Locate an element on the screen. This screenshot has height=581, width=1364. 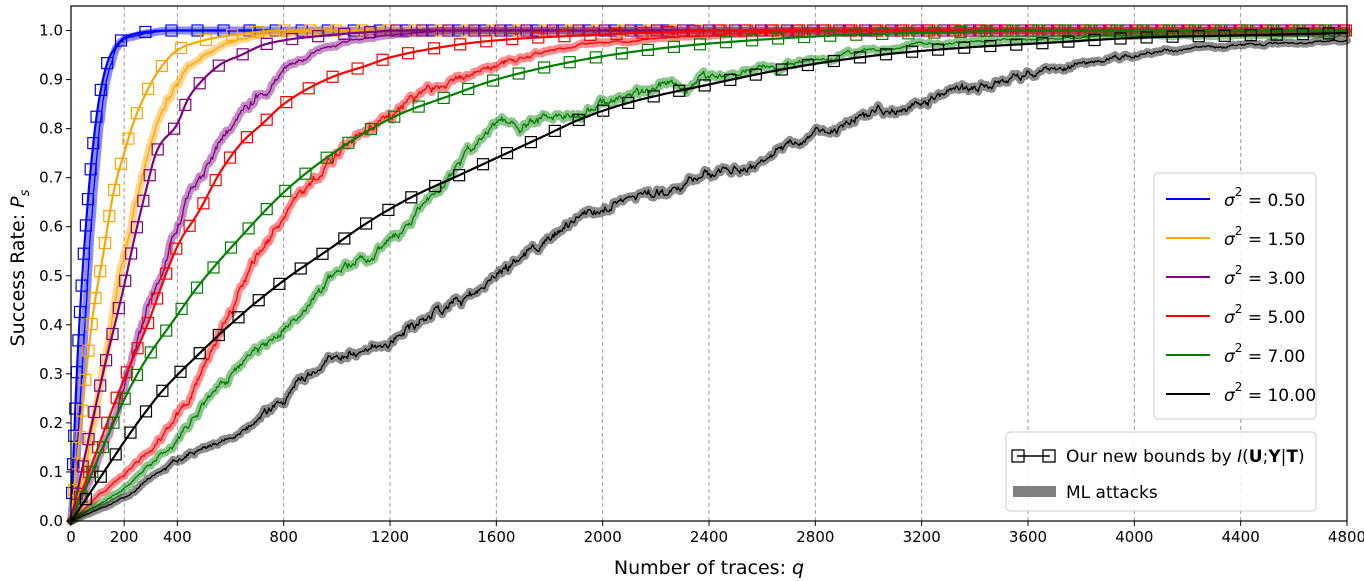
legend-methods: Our new bounds by I(U;Y|T) ML attacks is located at coordinates (1161, 471).